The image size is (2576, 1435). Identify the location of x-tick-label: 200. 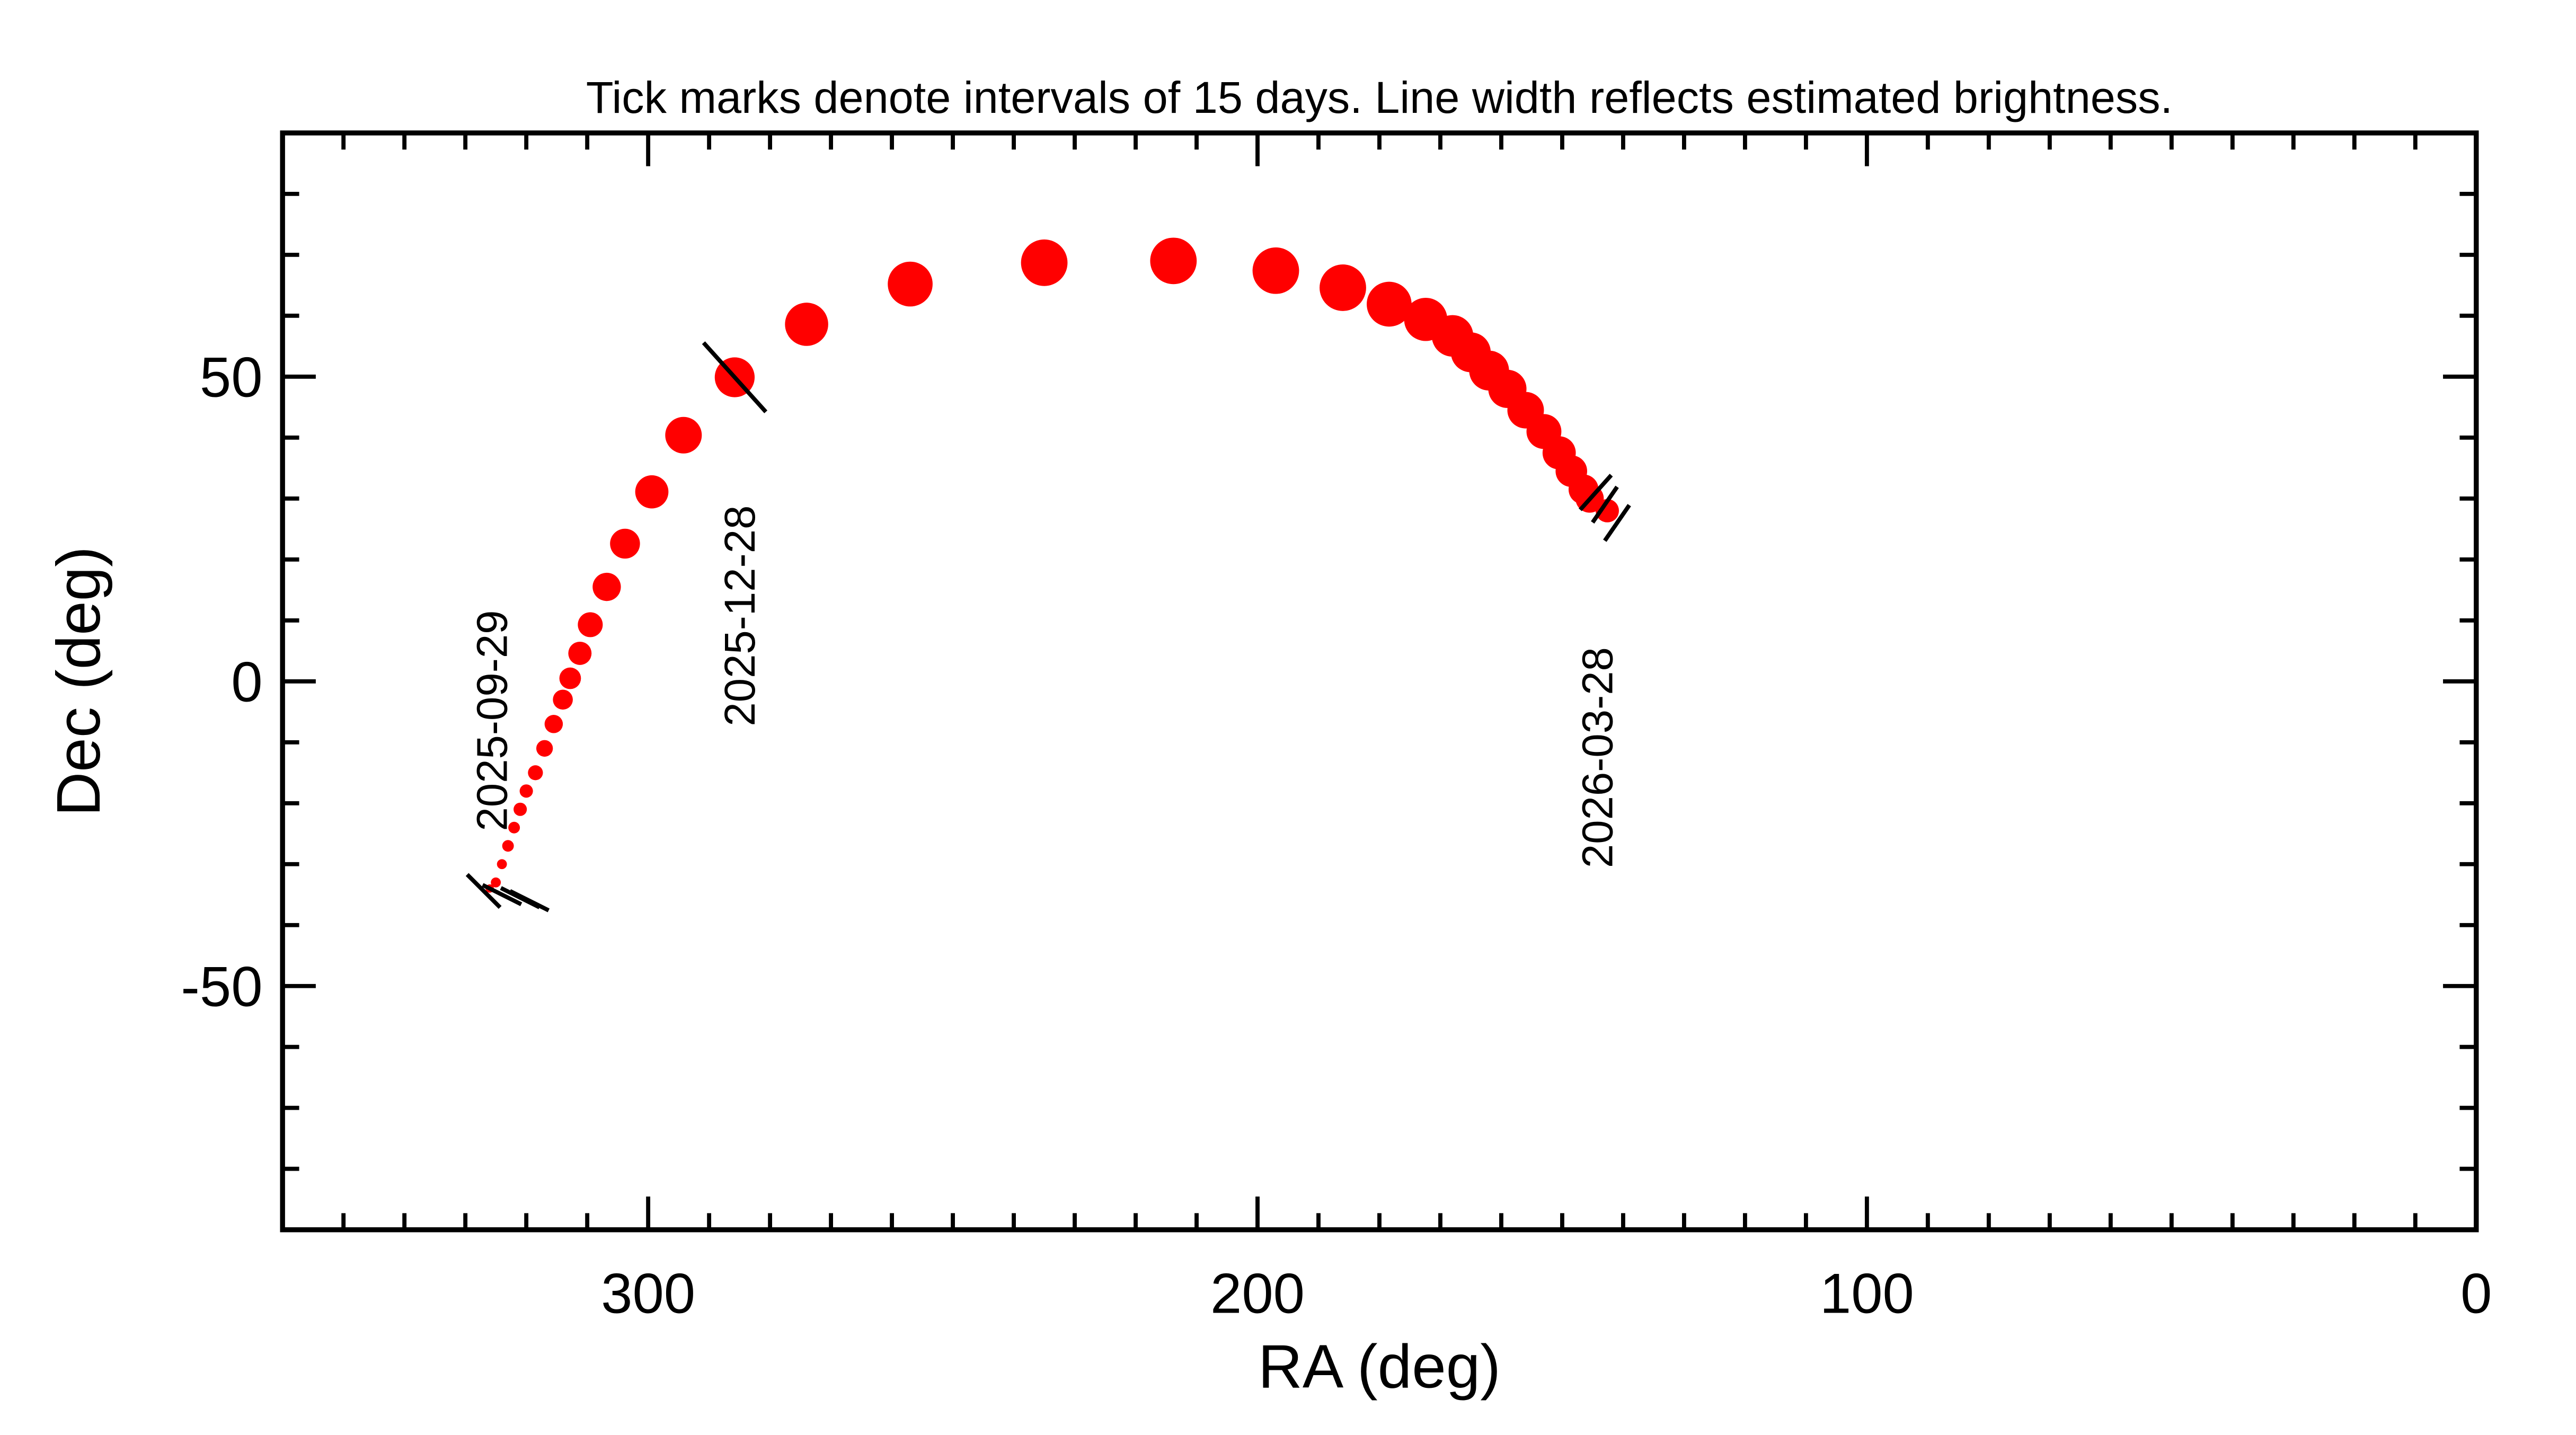
(1257, 1293).